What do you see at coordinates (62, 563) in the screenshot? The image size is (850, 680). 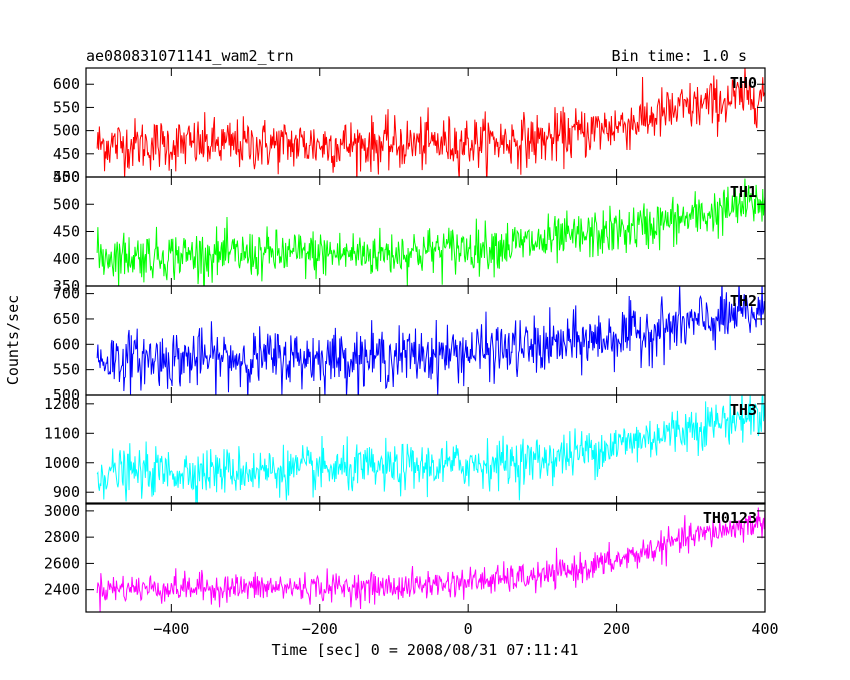 I see `y-tick-label: 2600` at bounding box center [62, 563].